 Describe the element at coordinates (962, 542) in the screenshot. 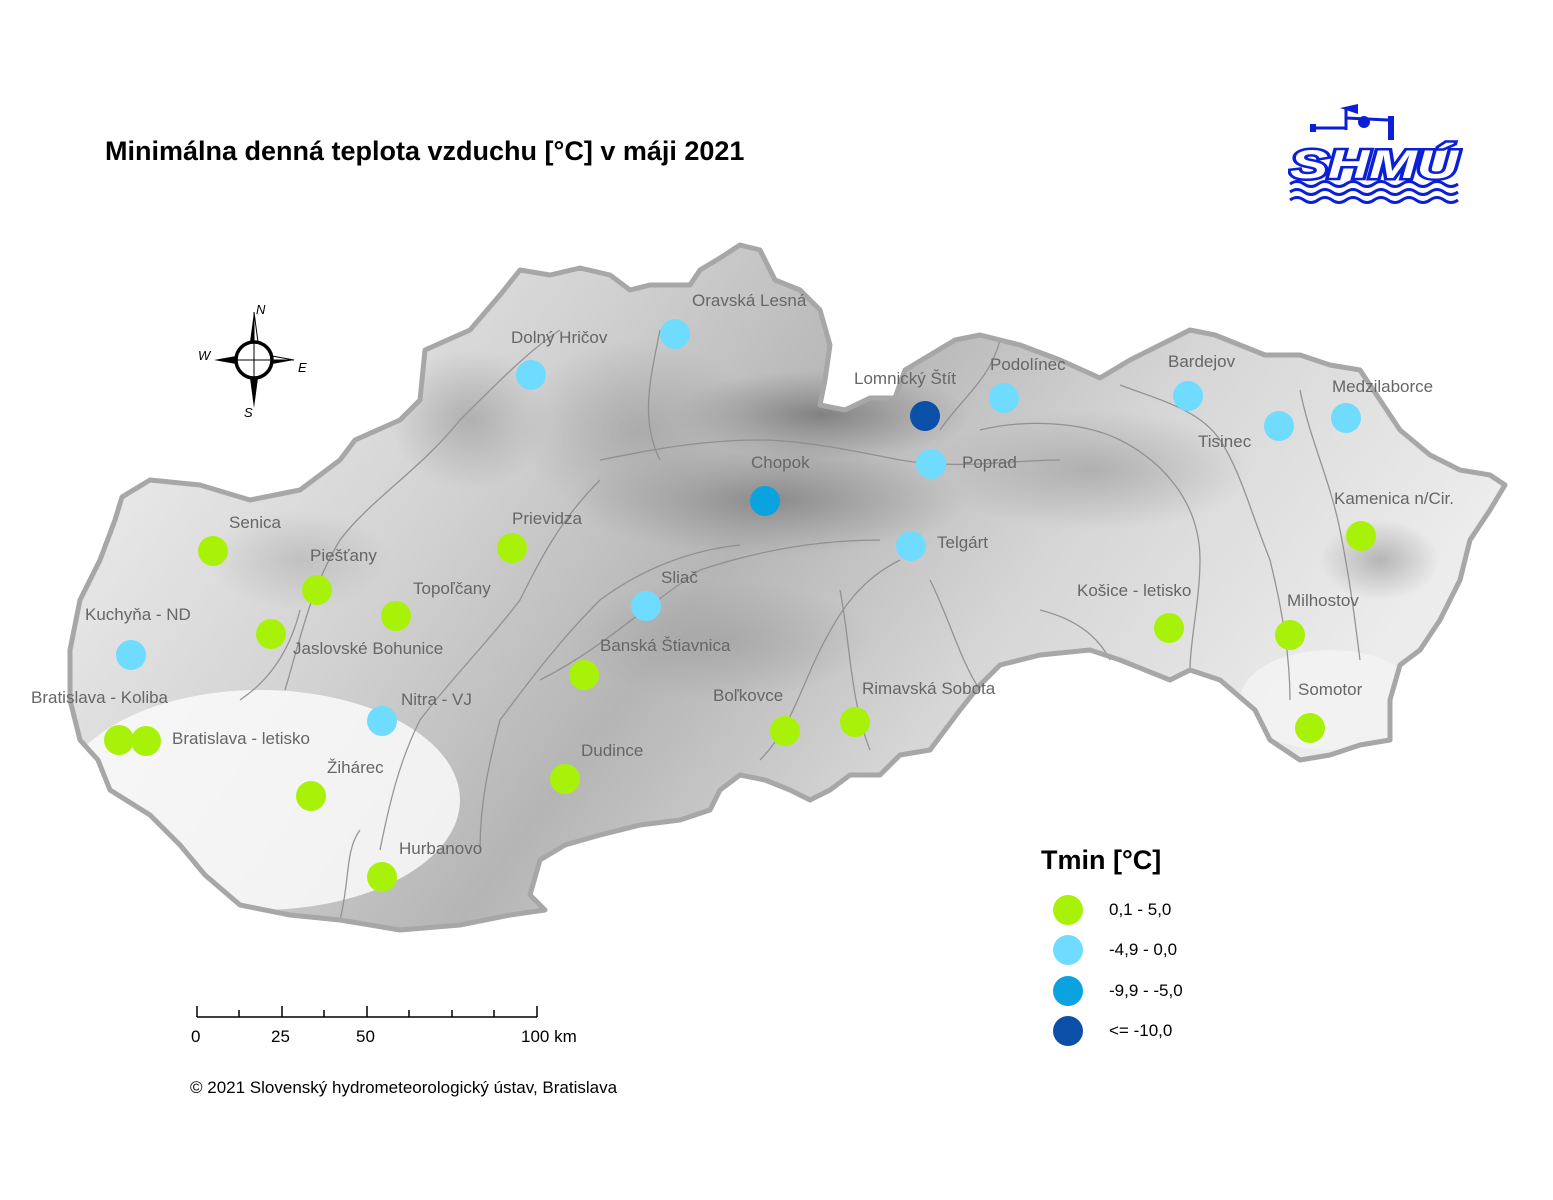

I see `station-label: Telgárt` at that location.